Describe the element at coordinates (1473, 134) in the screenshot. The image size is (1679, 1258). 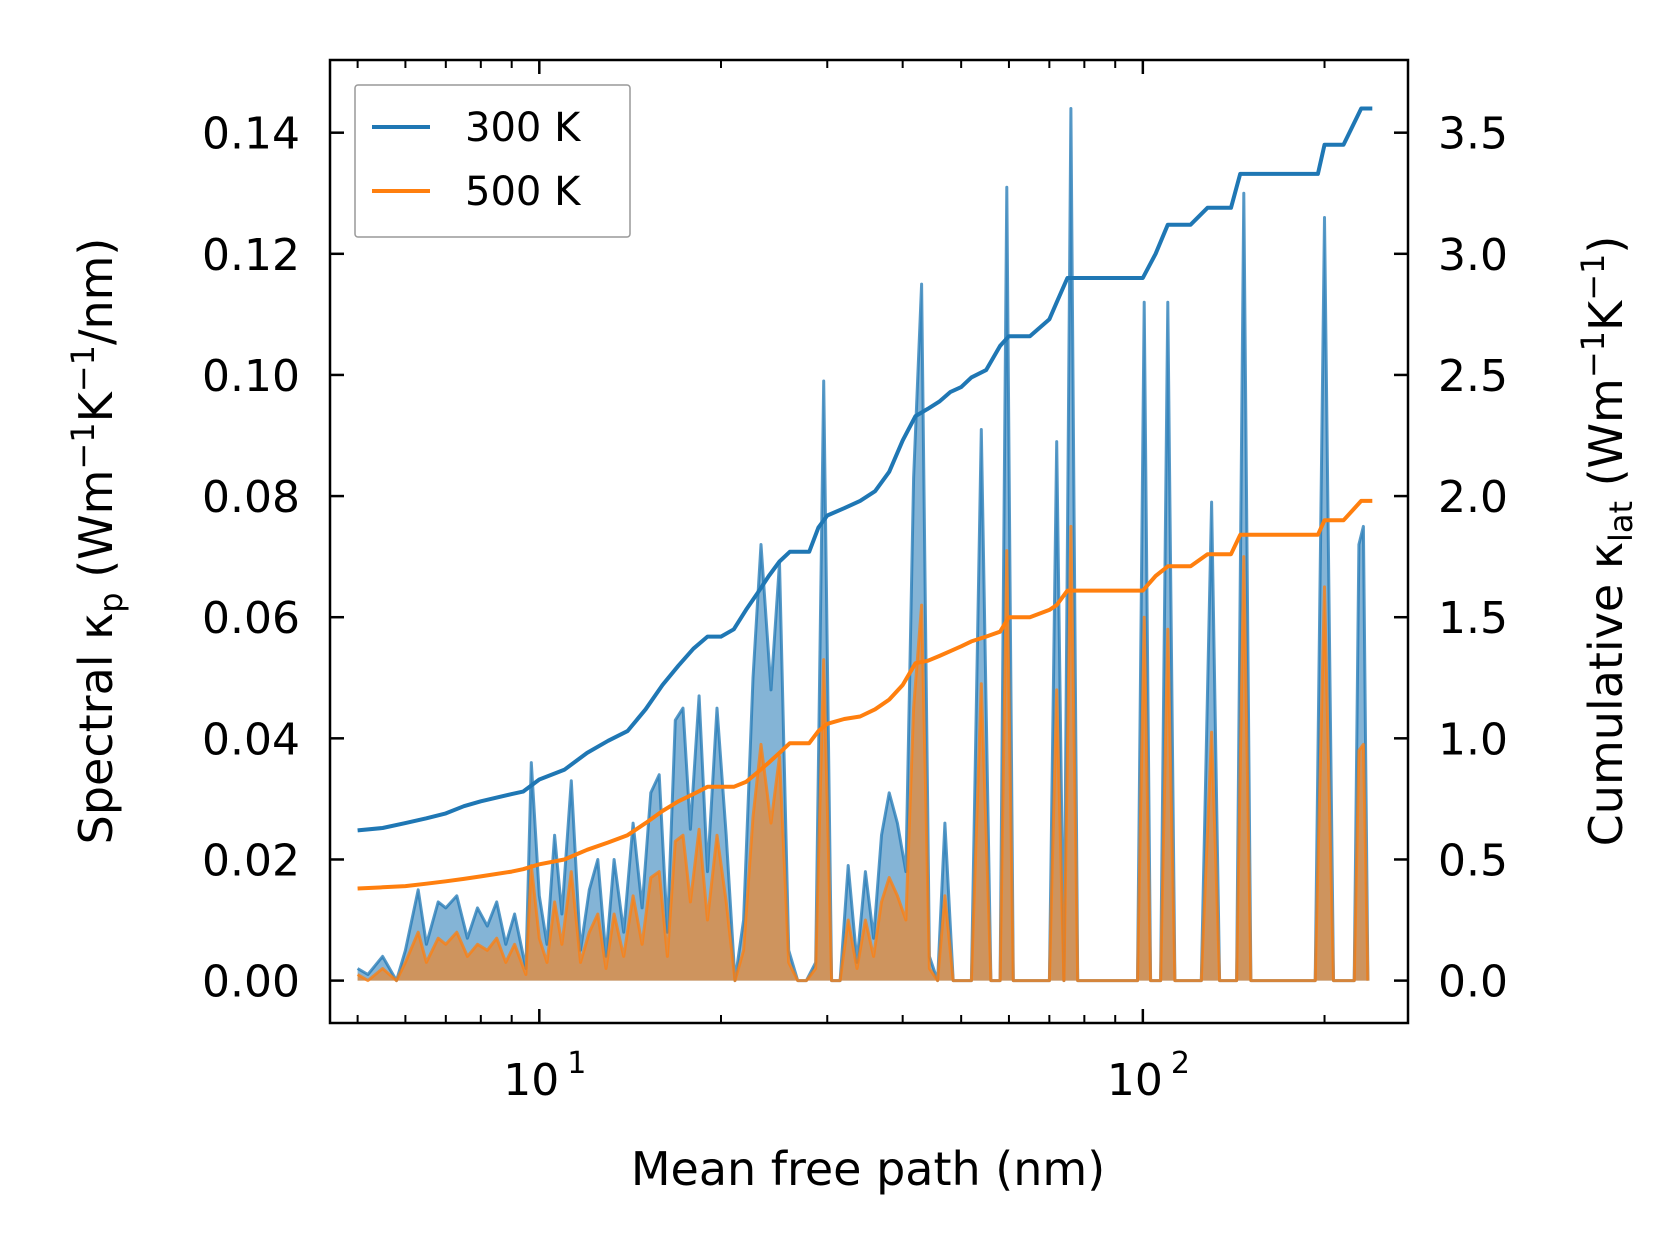
I see `y-right-tick-label: 3.5` at that location.